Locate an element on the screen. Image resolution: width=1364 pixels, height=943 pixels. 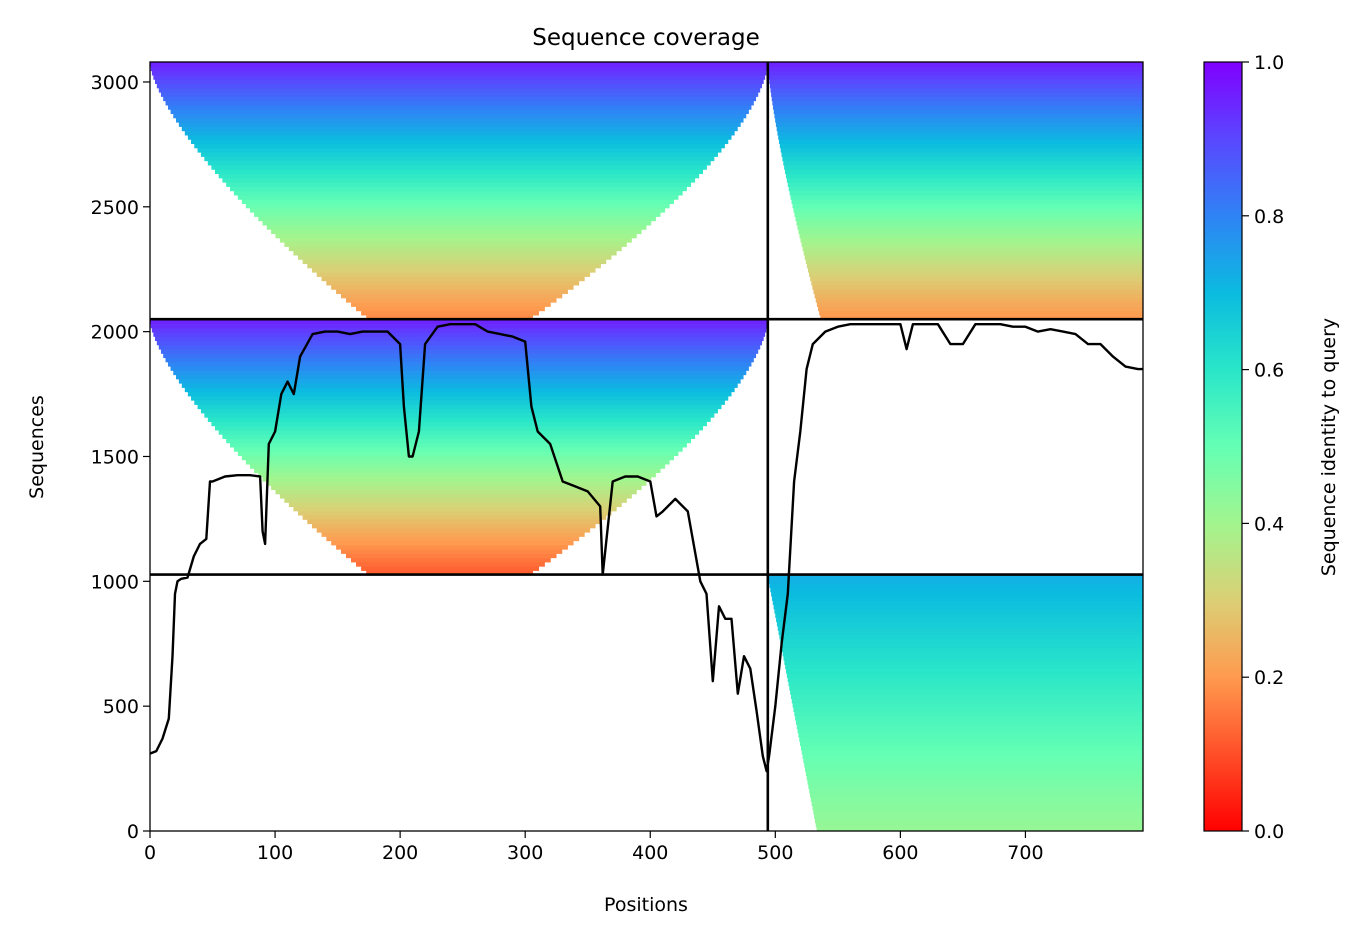
x-tick-label: 600 is located at coordinates (900, 853).